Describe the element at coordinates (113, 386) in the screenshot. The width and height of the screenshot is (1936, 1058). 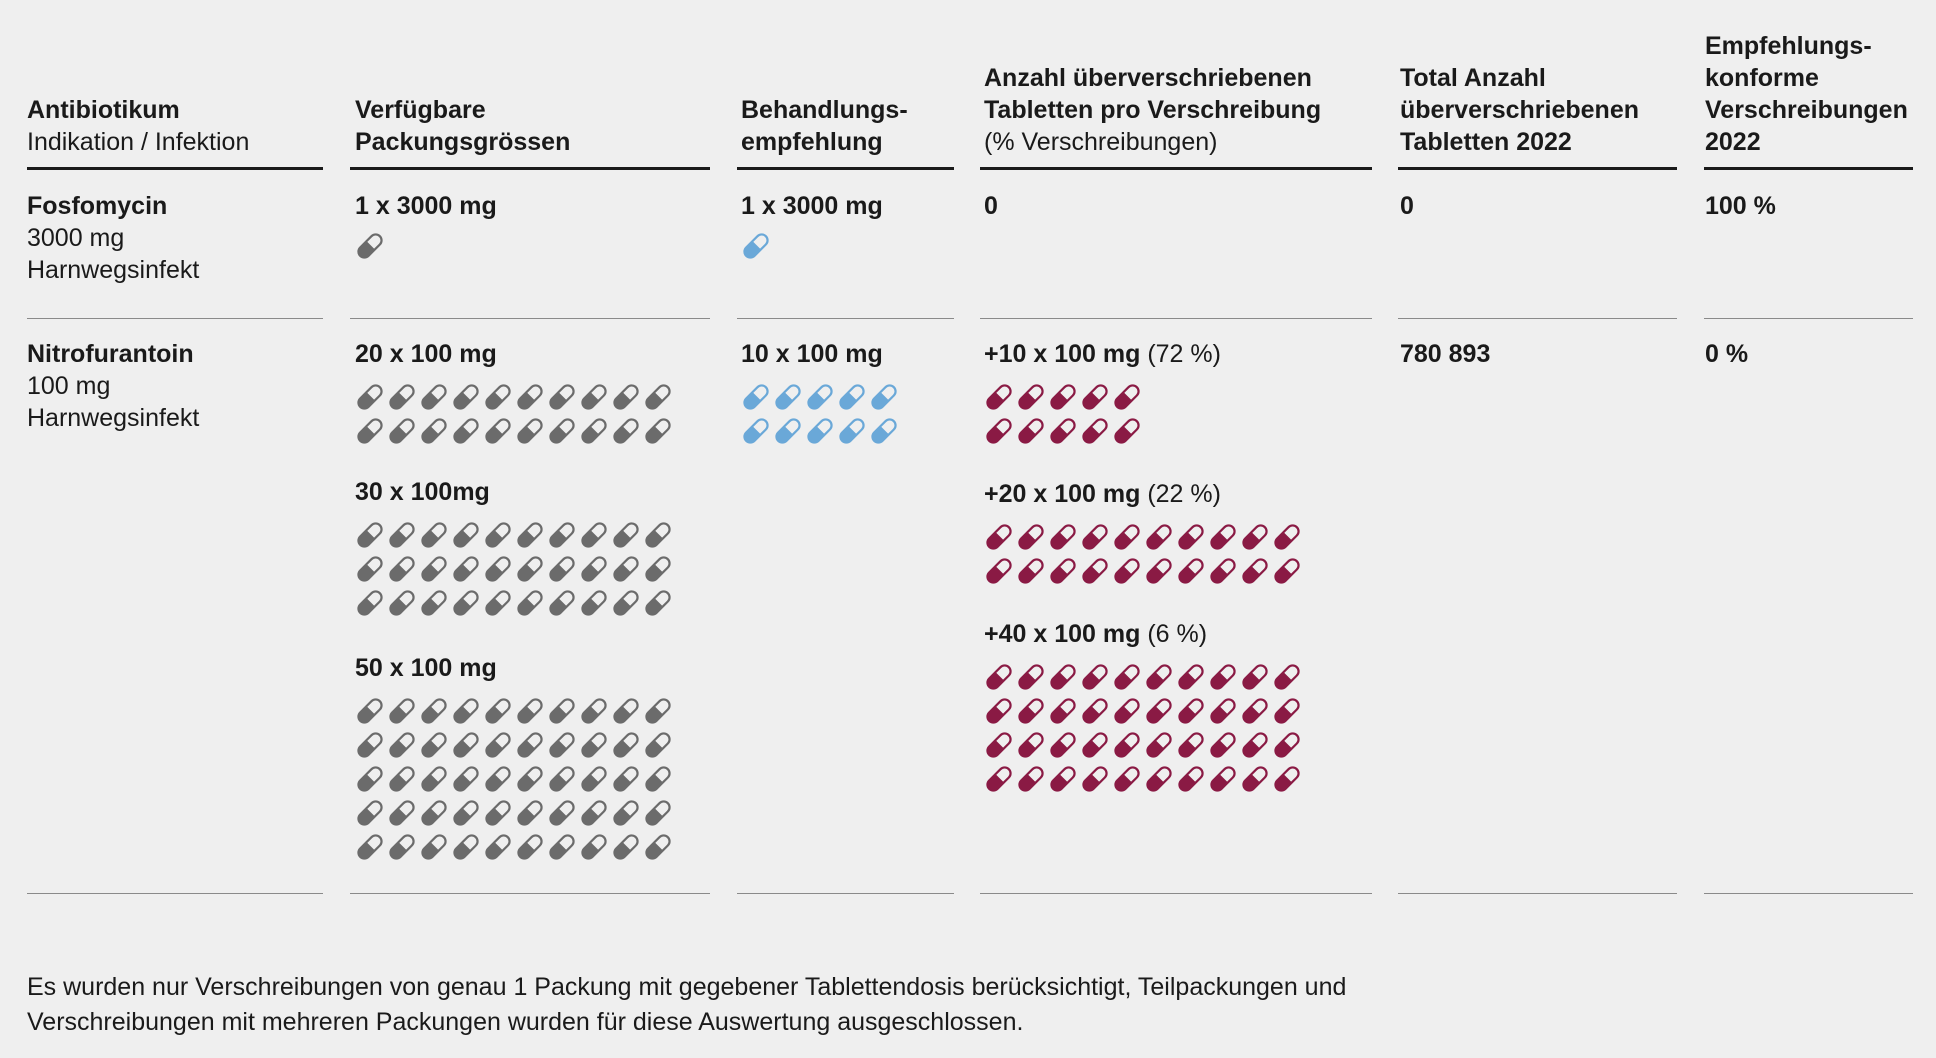
I see `row2-drug-cell: Nitrofurantoin 100 mg Harnwegsinfekt` at that location.